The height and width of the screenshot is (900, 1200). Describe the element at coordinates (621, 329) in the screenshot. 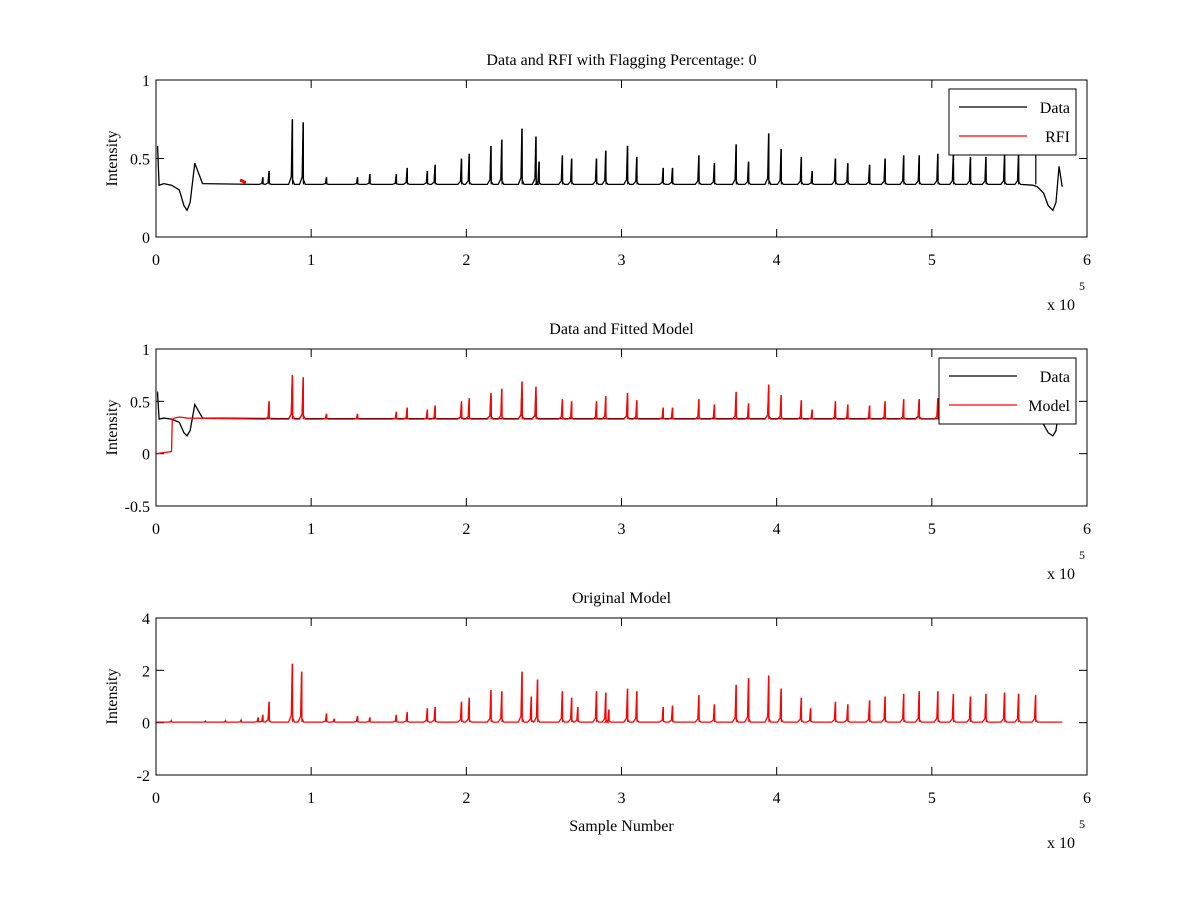

I see `chart-title: Data and Fitted Model` at that location.